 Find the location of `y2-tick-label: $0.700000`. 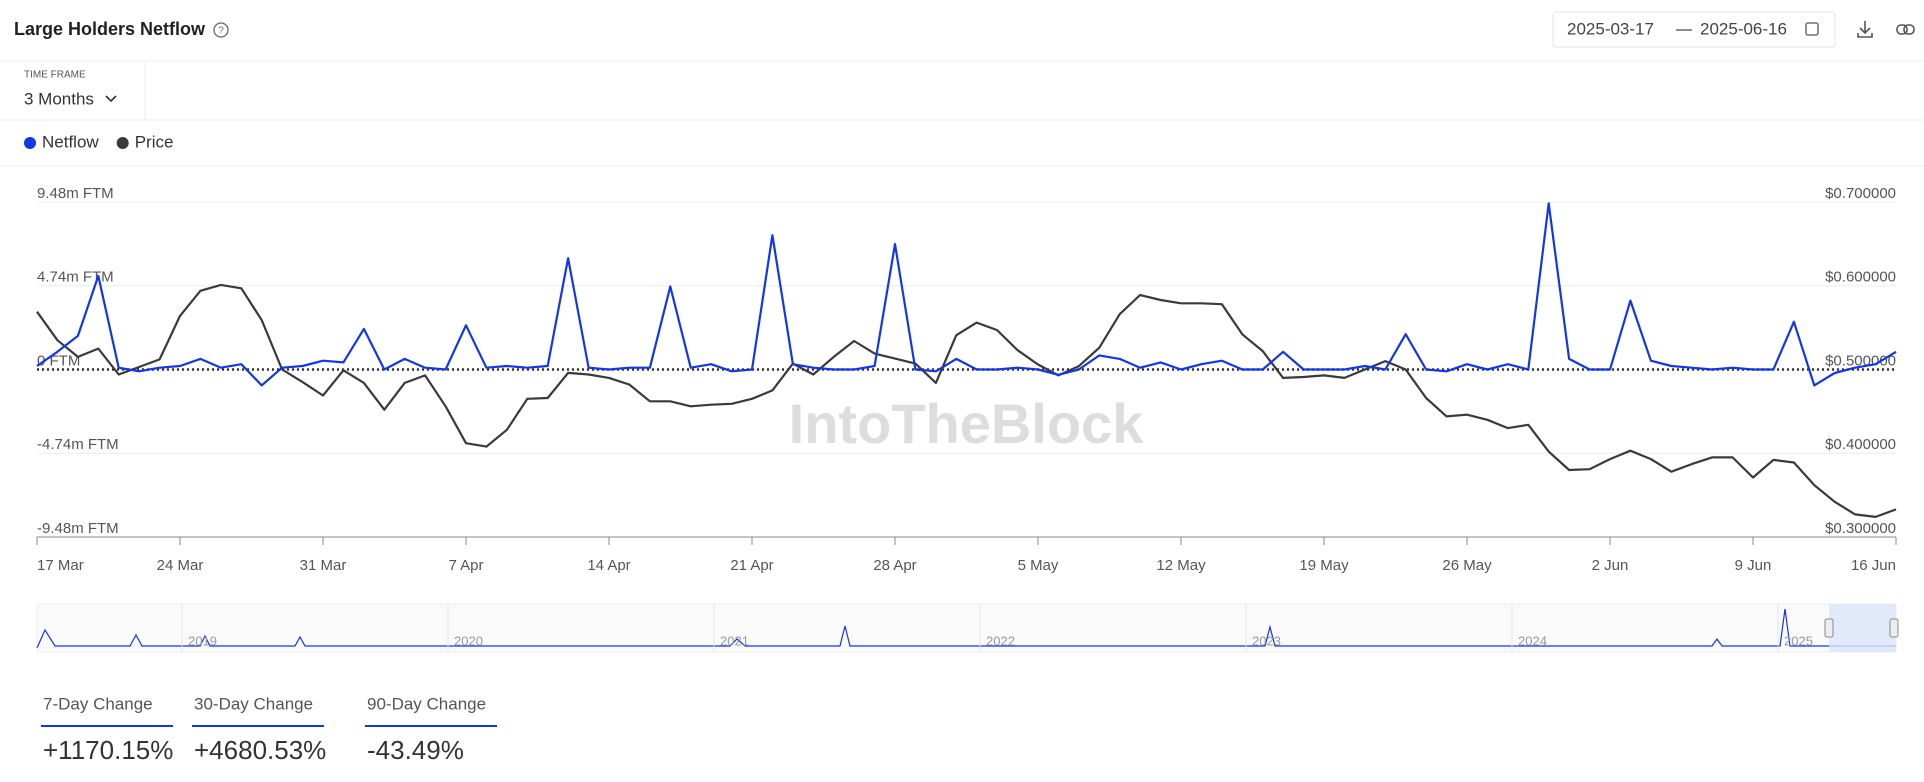

y2-tick-label: $0.700000 is located at coordinates (1860, 193).